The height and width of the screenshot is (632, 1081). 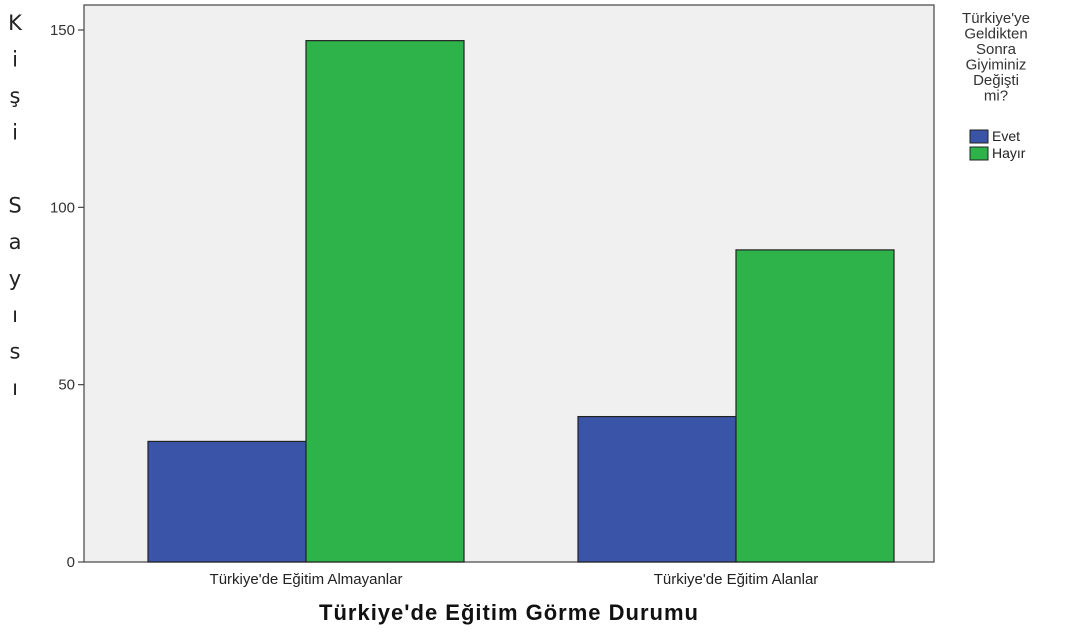 I want to click on x-tick-label: Türkiye'de Eğitim Alanlar, so click(x=736, y=579).